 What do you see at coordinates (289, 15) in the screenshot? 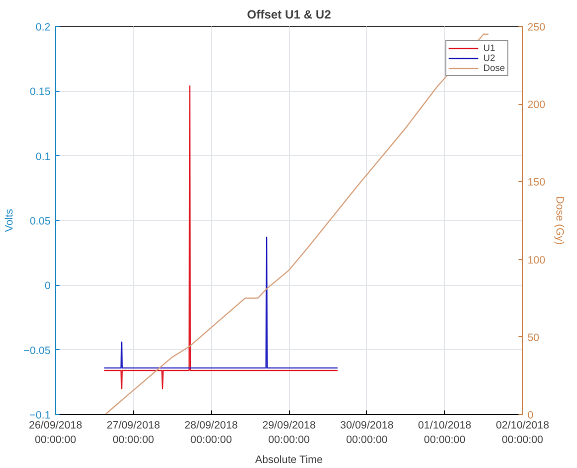
I see `chart-title: Offset U1 & U2` at bounding box center [289, 15].